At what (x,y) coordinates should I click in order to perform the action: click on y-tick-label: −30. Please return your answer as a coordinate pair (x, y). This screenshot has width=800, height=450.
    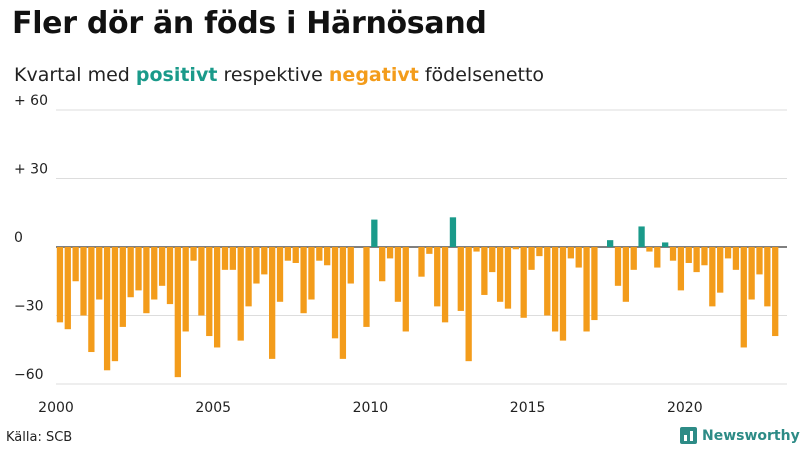
    Looking at the image, I should click on (29, 307).